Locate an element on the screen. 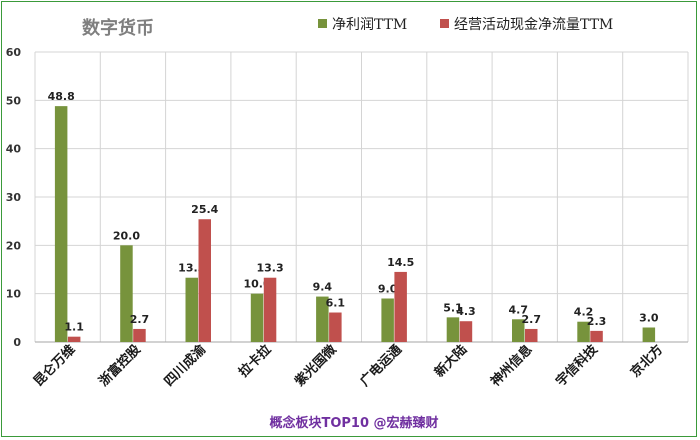 The height and width of the screenshot is (440, 700). x-tick-label: 宇信科技 is located at coordinates (577, 365).